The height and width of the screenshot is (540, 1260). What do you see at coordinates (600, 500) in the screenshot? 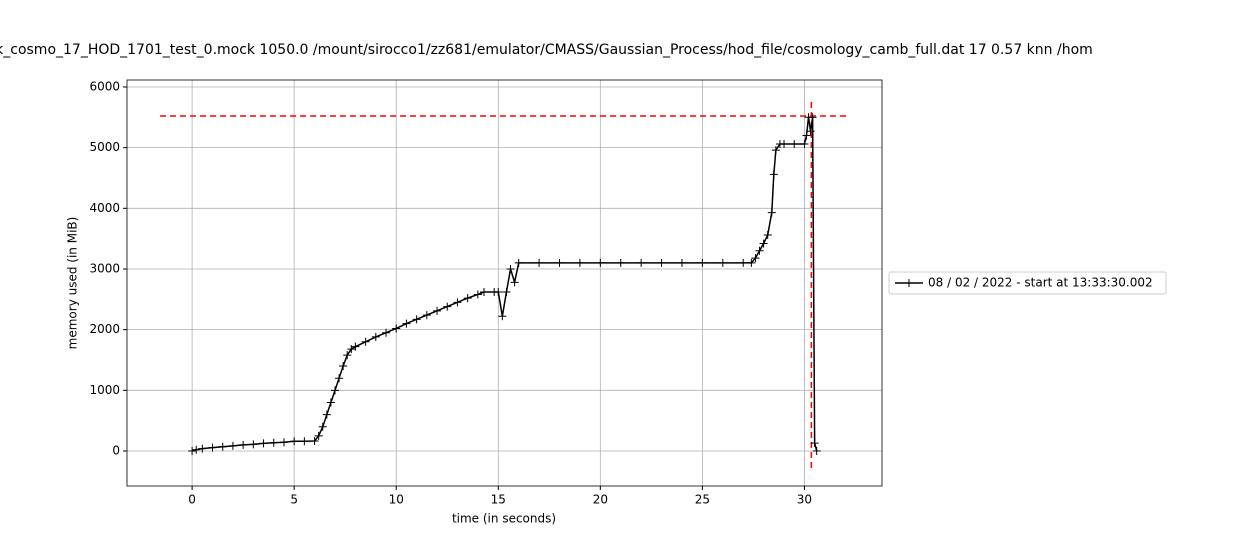
I see `x-tick-label: 20` at bounding box center [600, 500].